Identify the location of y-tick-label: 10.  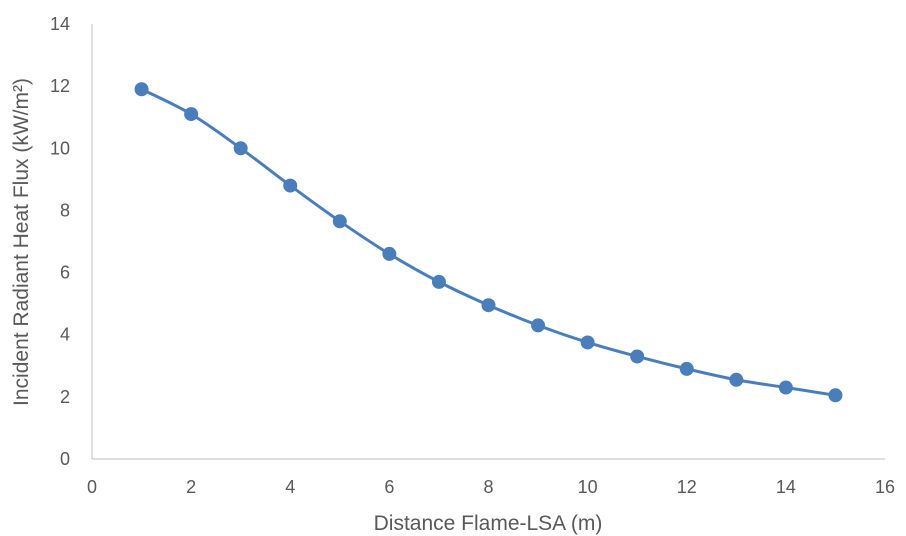
(60, 148).